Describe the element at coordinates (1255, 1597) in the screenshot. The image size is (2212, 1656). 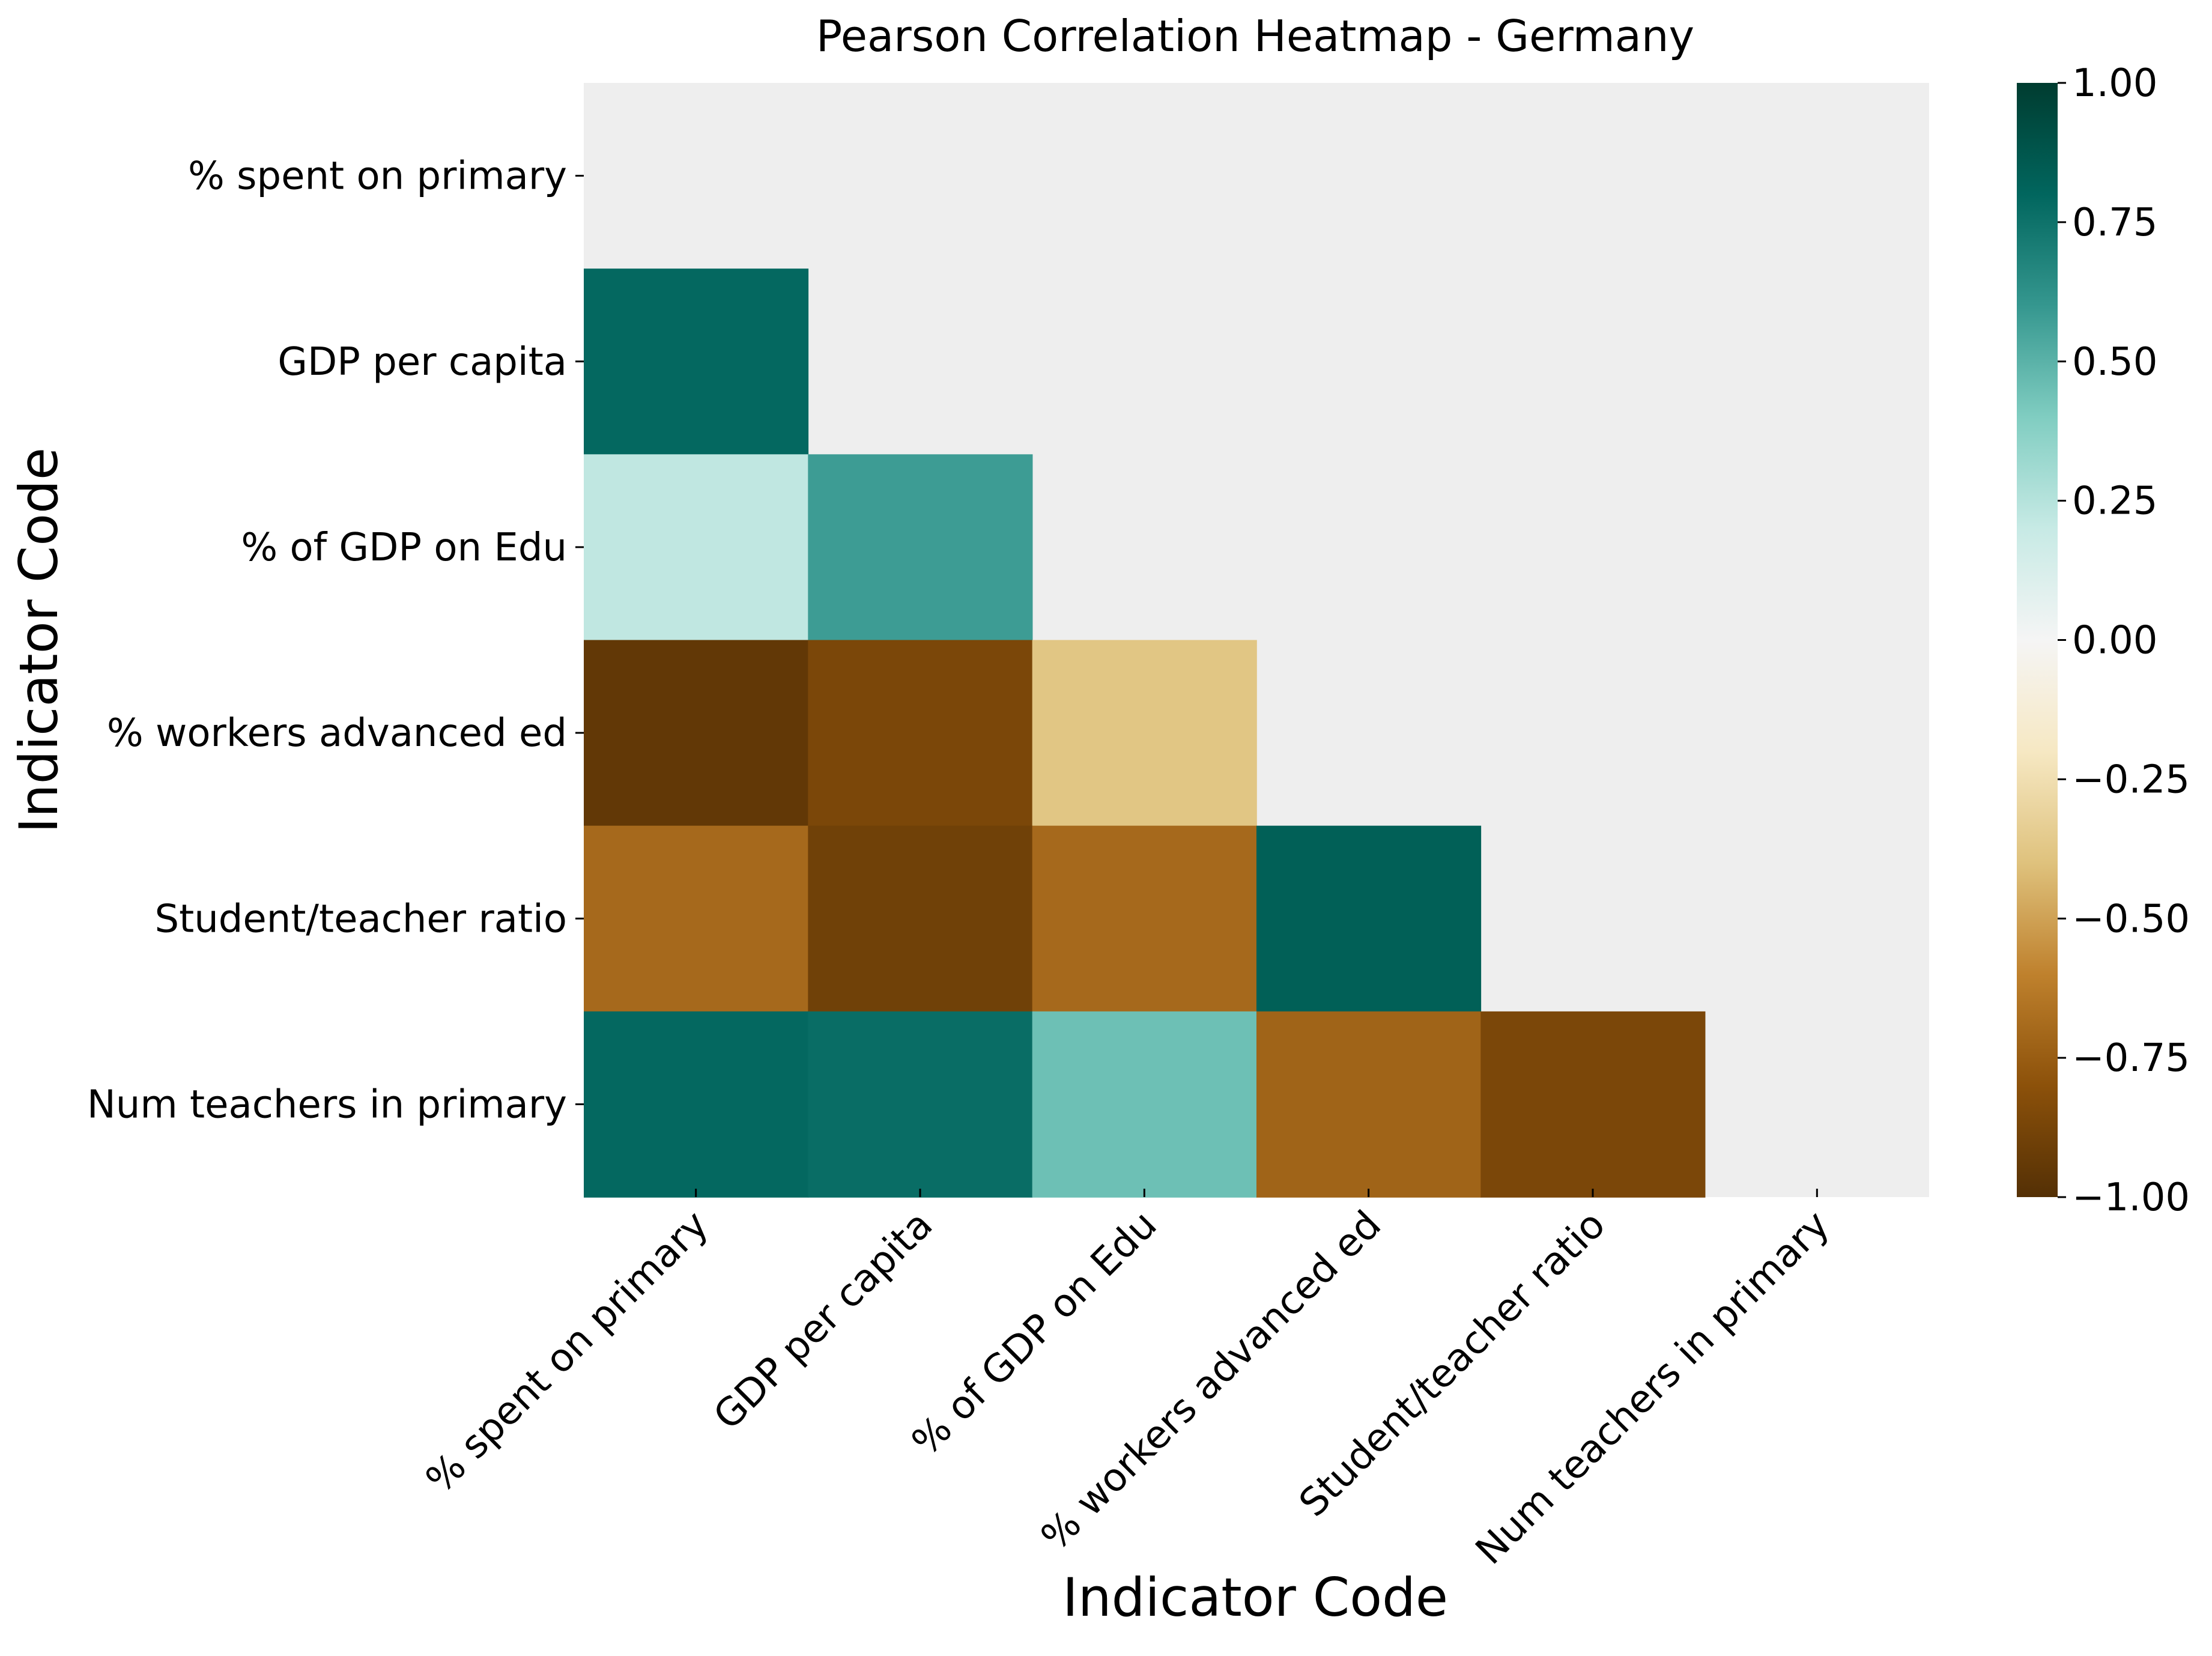
I see `x-axis-label: Indicator Code` at that location.